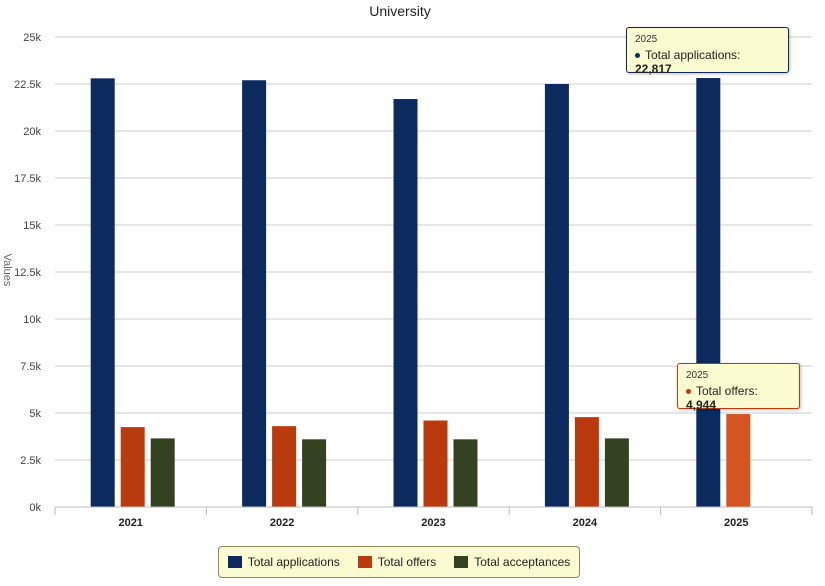  I want to click on bar-total-applications-2024, so click(556, 295).